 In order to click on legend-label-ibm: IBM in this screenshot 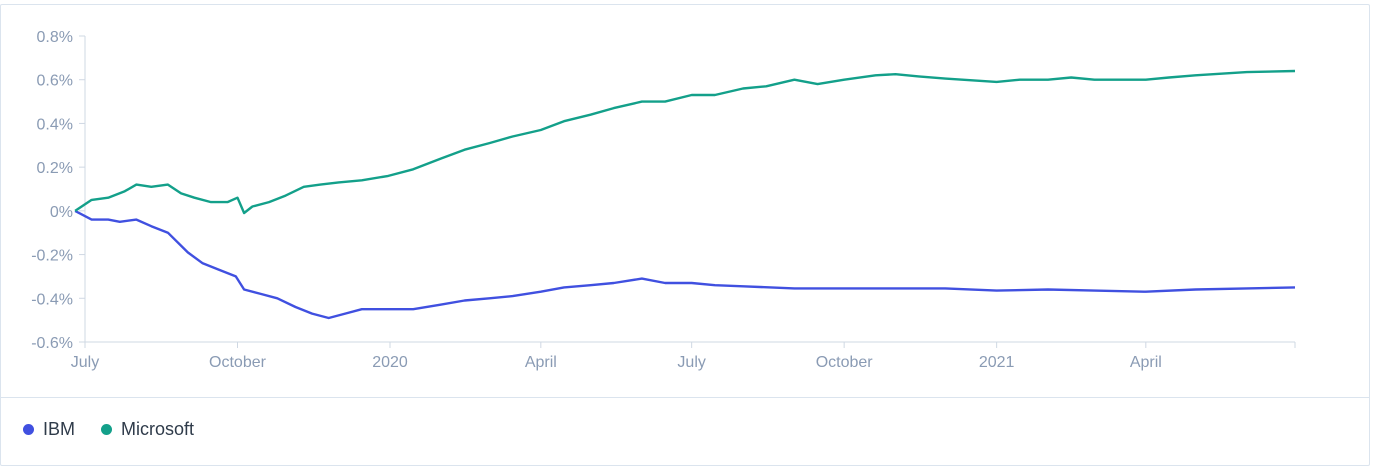, I will do `click(59, 429)`.